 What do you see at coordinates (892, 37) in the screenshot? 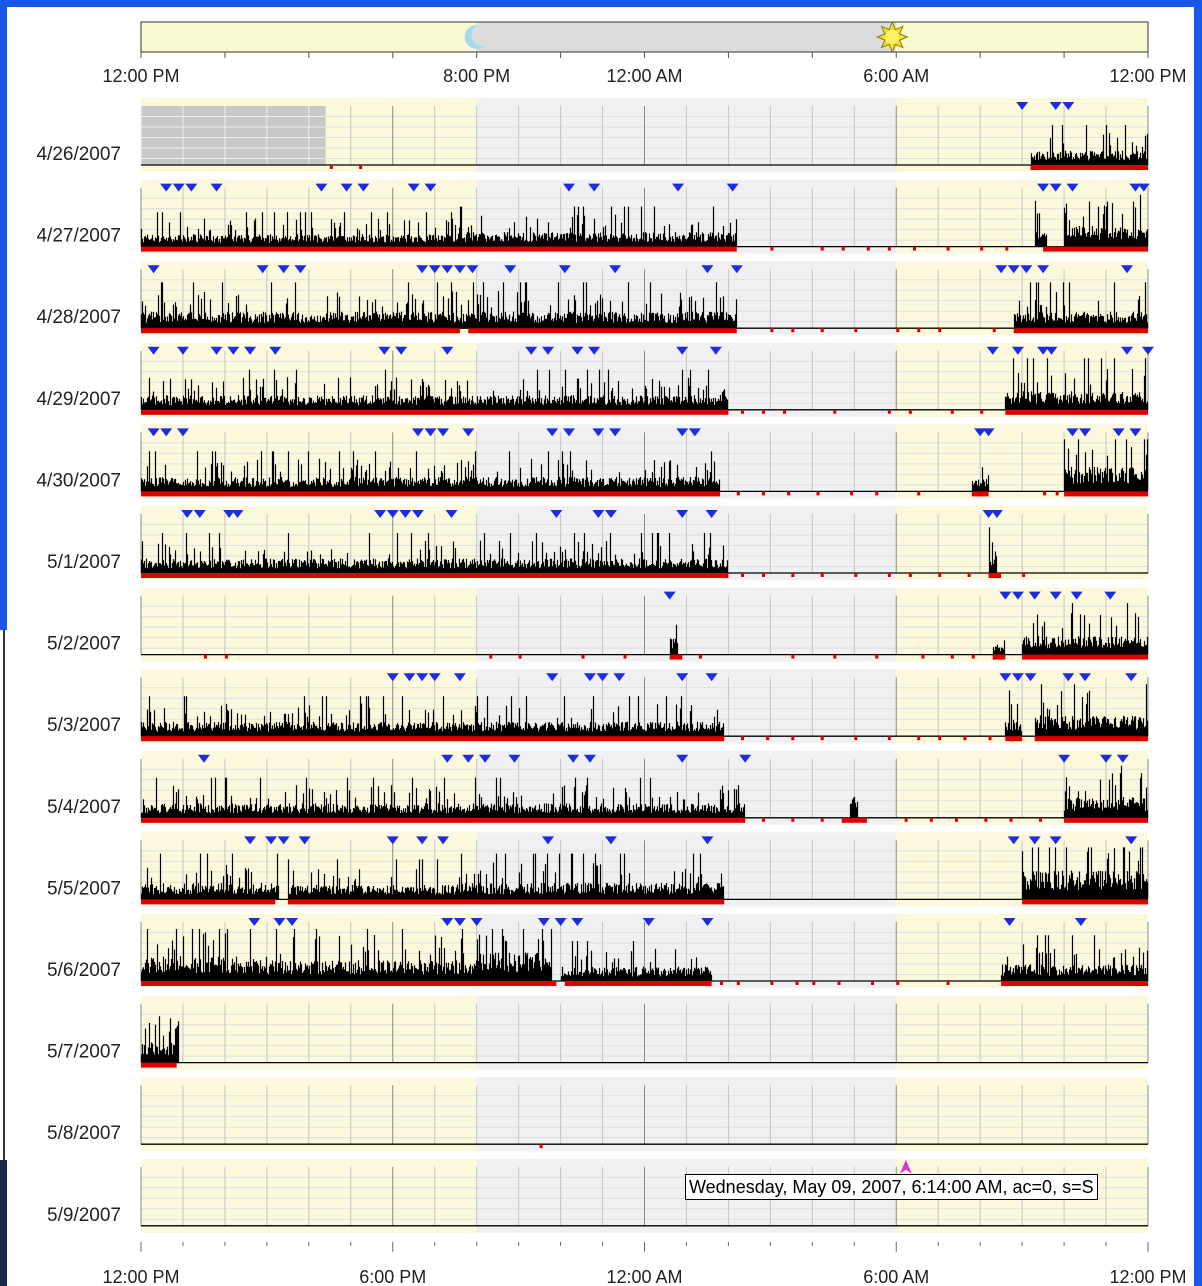
I see `sun-icon` at bounding box center [892, 37].